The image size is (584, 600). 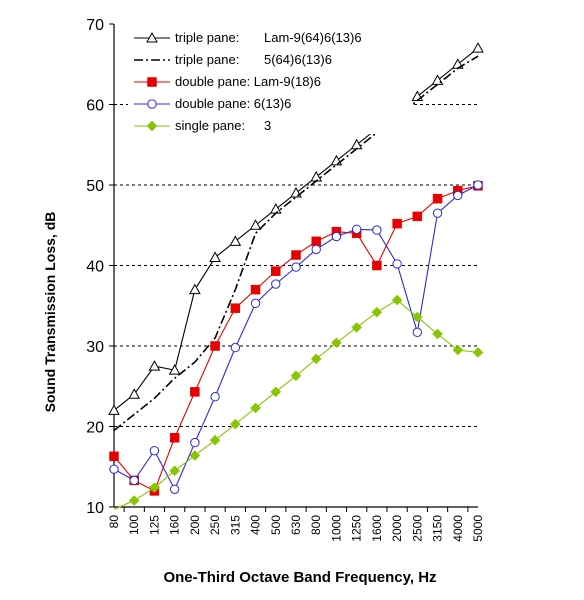 What do you see at coordinates (248, 81) in the screenshot?
I see `legend-label-3: double pane: Lam-9(18)6` at bounding box center [248, 81].